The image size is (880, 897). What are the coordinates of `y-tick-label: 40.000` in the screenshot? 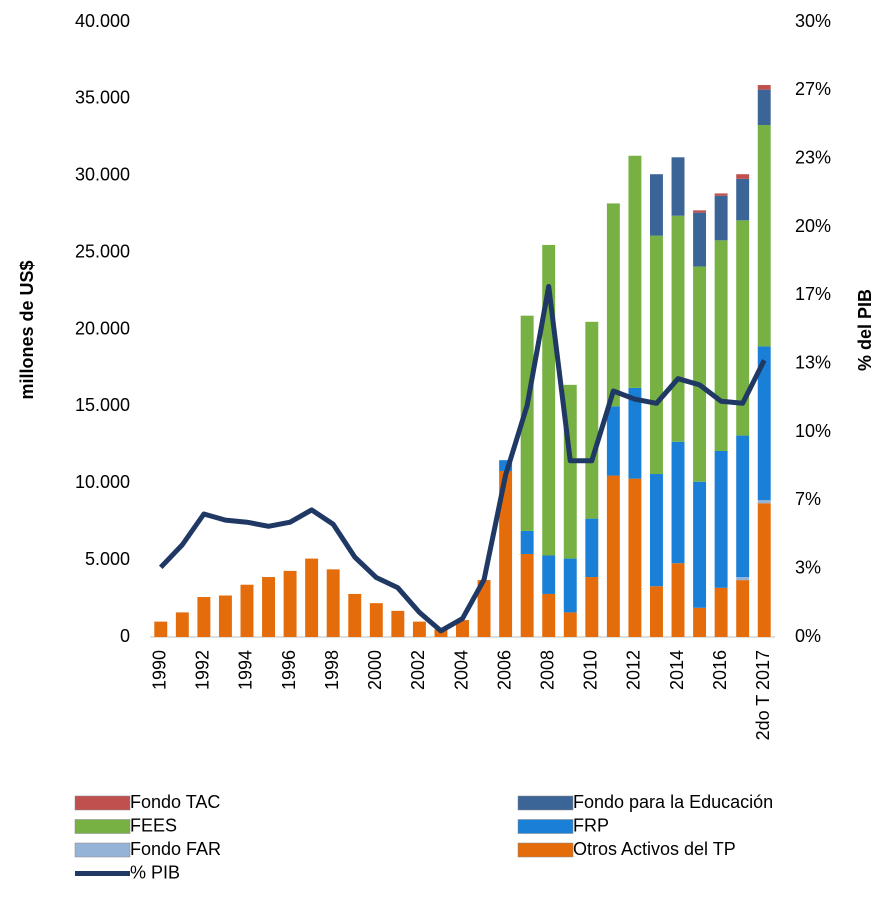 It's located at (102, 21).